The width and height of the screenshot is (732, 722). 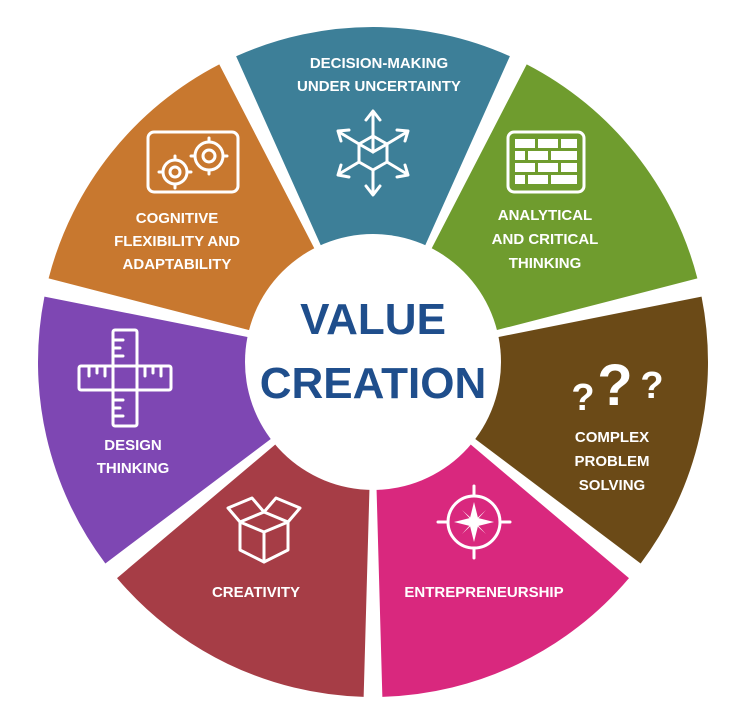 What do you see at coordinates (243, 567) in the screenshot?
I see `segment-creativity` at bounding box center [243, 567].